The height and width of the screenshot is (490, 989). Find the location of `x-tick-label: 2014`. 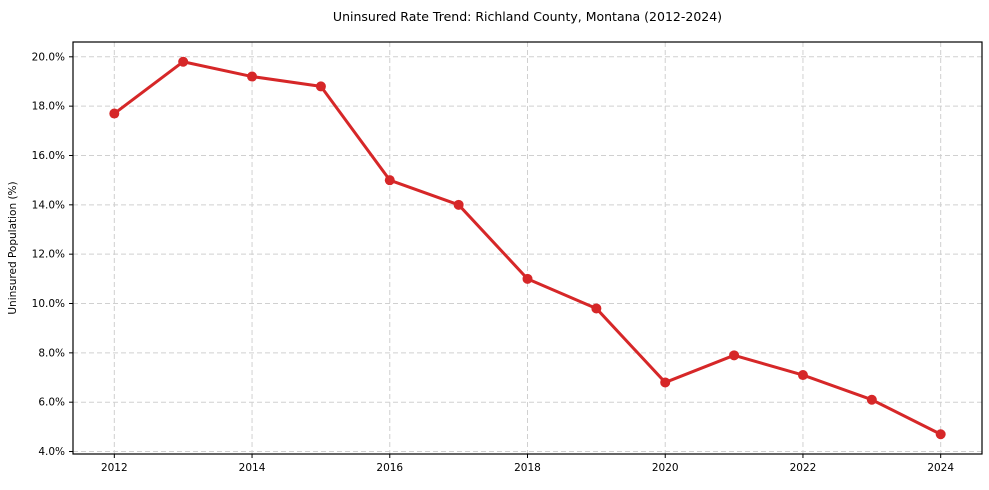

x-tick-label: 2014 is located at coordinates (252, 468).